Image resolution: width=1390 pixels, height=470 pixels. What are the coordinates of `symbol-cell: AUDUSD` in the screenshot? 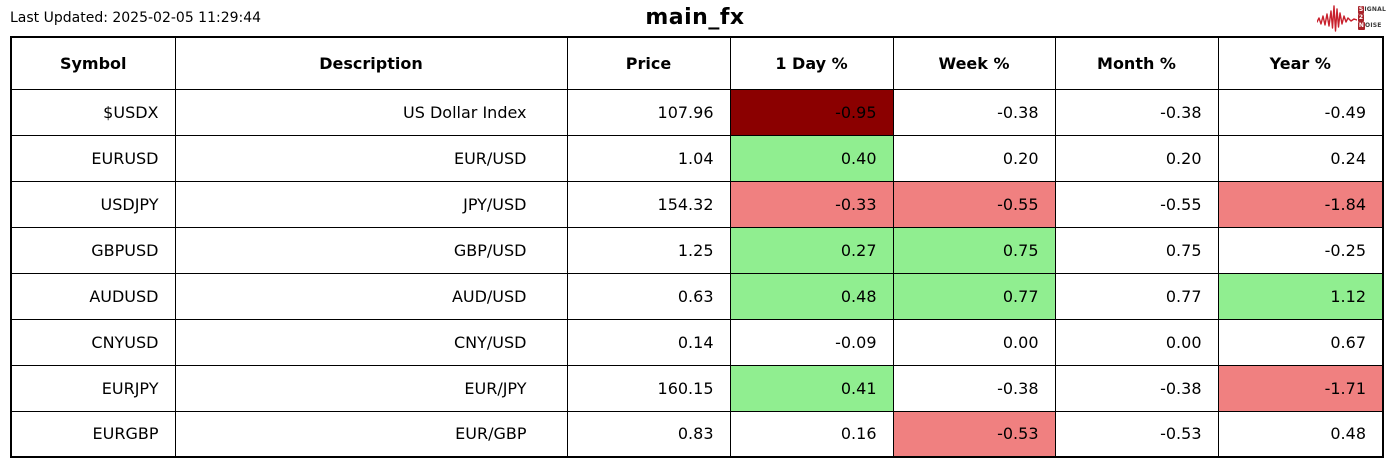 It's located at (93, 296).